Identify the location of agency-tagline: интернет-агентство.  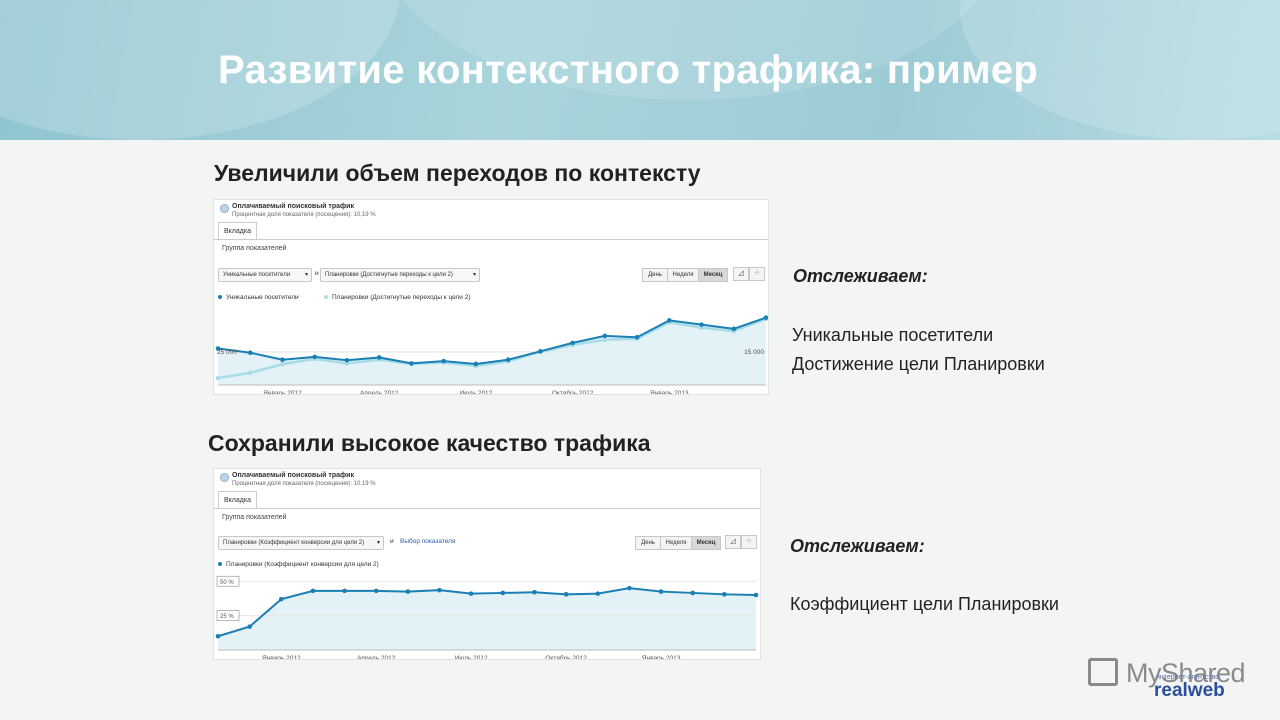
(1188, 677).